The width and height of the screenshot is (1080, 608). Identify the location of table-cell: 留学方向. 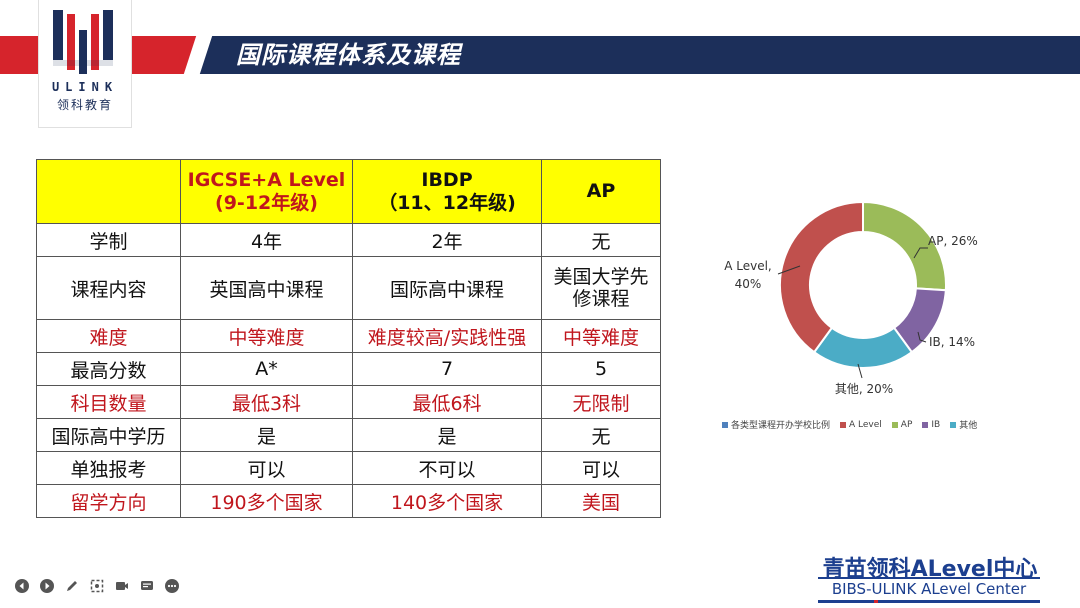
(108, 501).